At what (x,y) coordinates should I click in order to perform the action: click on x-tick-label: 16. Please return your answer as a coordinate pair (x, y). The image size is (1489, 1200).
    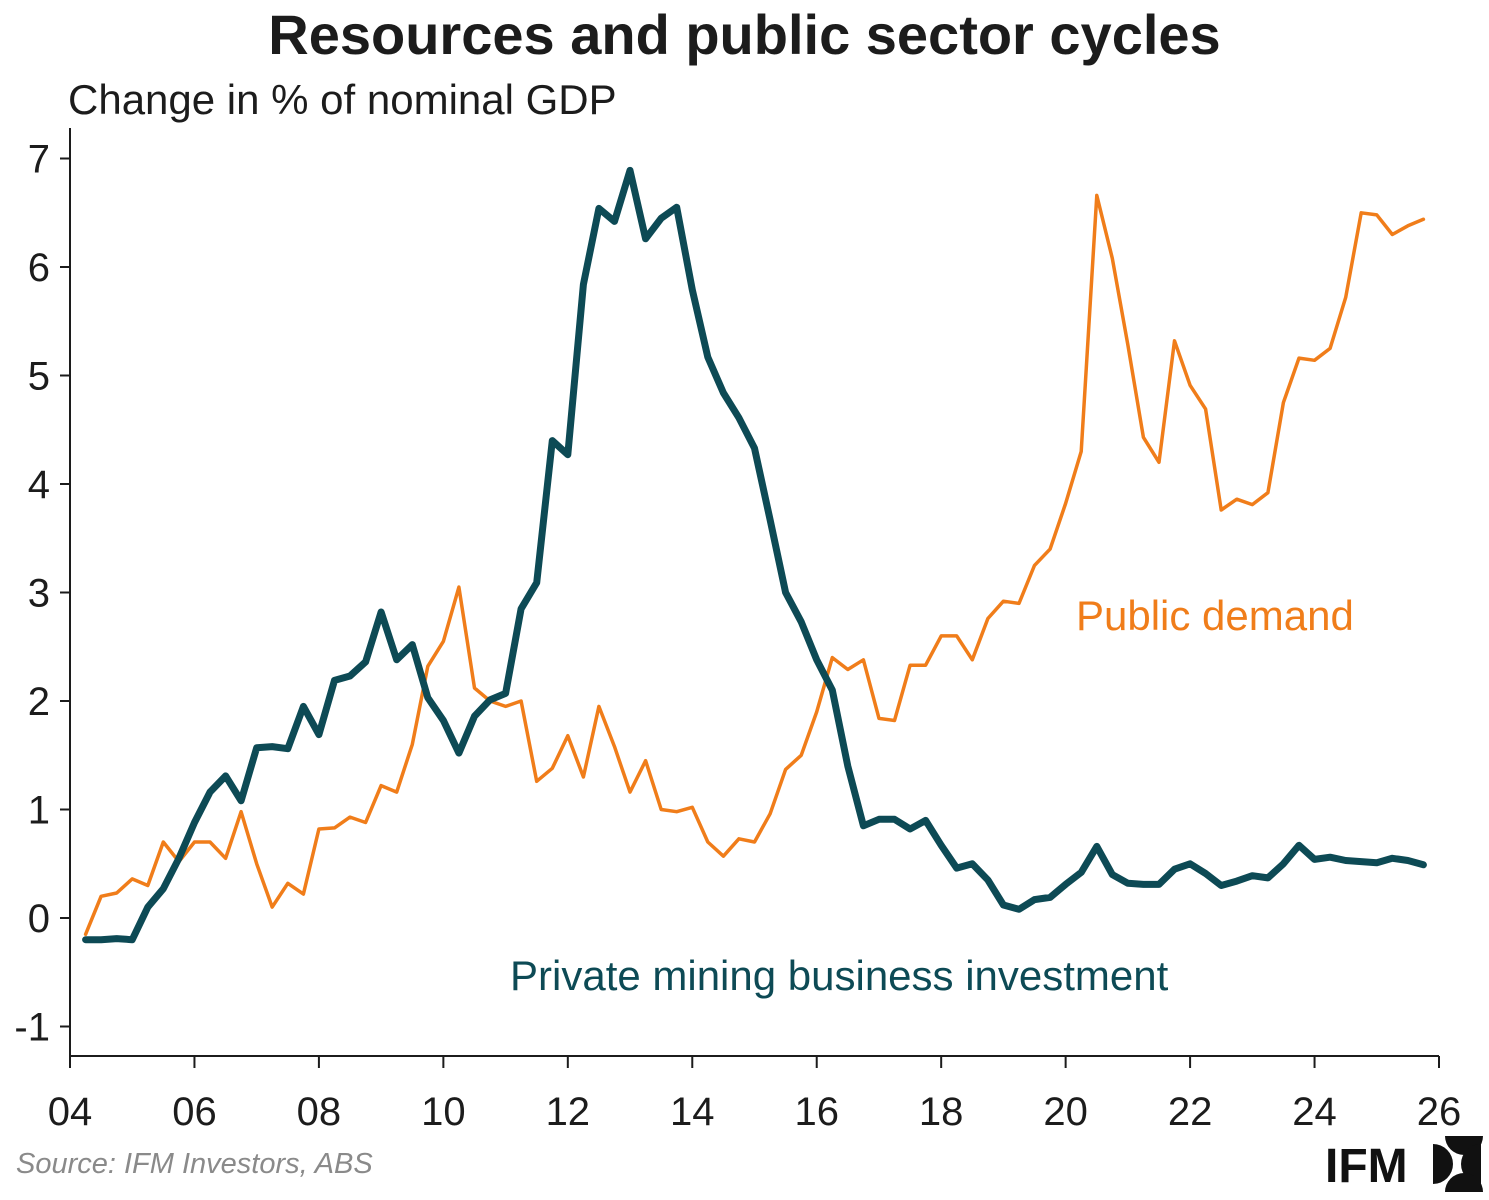
    Looking at the image, I should click on (816, 1112).